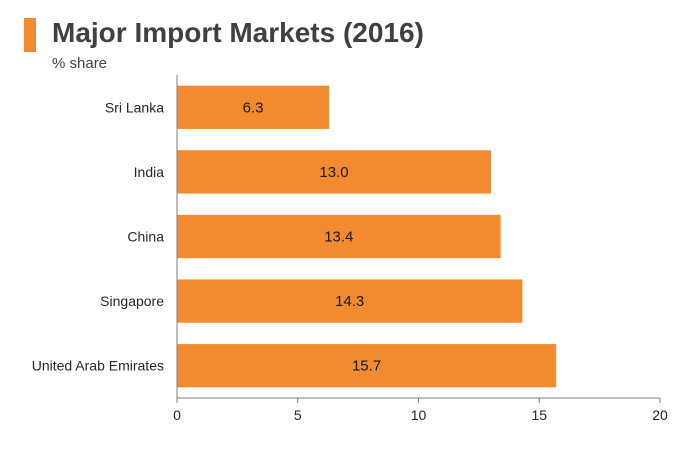 Image resolution: width=700 pixels, height=450 pixels. Describe the element at coordinates (145, 237) in the screenshot. I see `category-label: China` at that location.